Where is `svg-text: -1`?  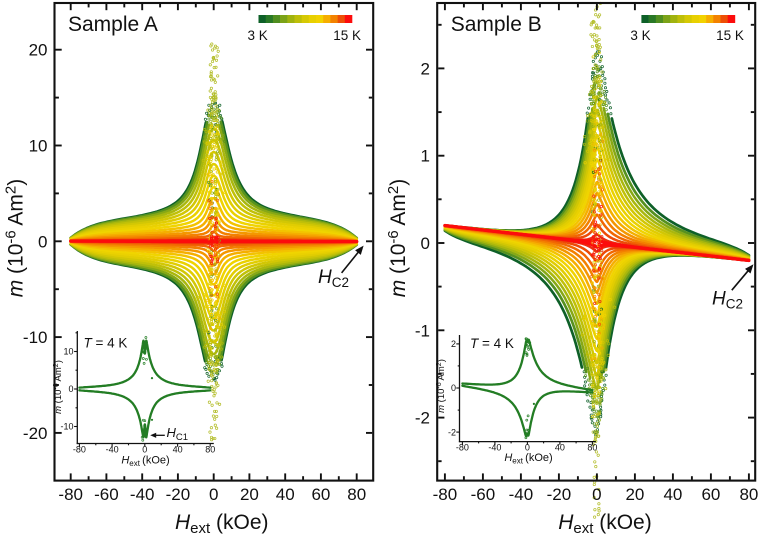
svg-text: -1 is located at coordinates (422, 330).